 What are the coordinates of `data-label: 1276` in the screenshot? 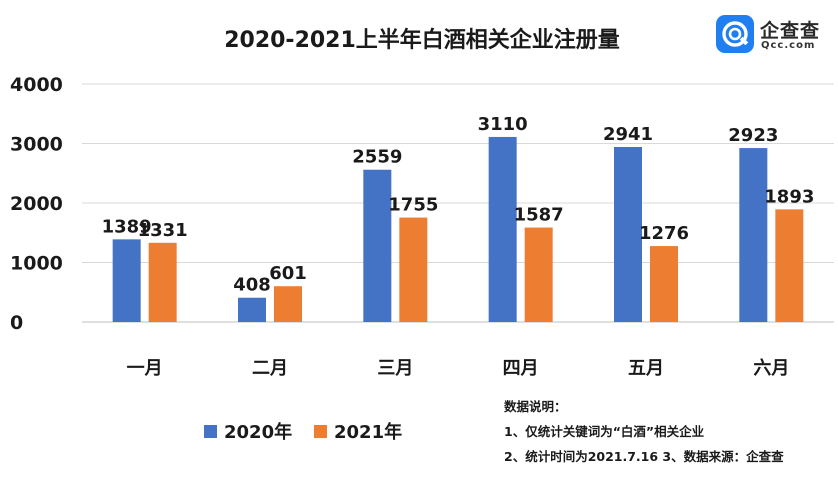 It's located at (664, 233).